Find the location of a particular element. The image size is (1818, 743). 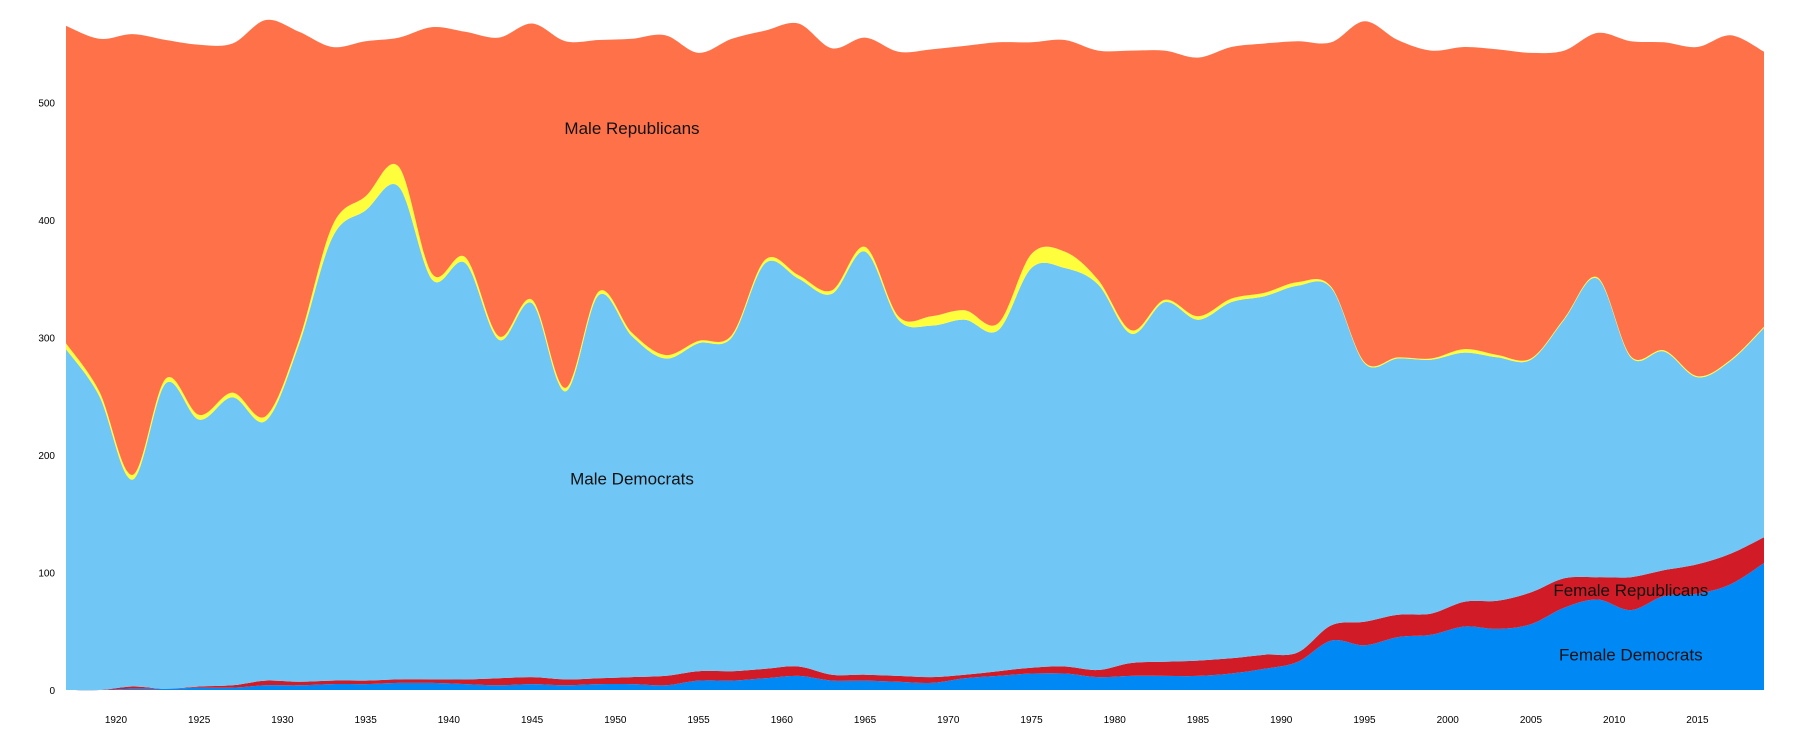

x-tick-label: 1940 is located at coordinates (449, 720).